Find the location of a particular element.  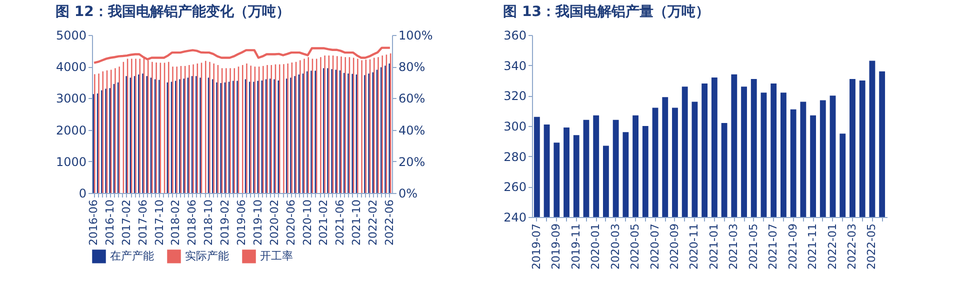

y2-tick-label: 0% is located at coordinates (408, 193).